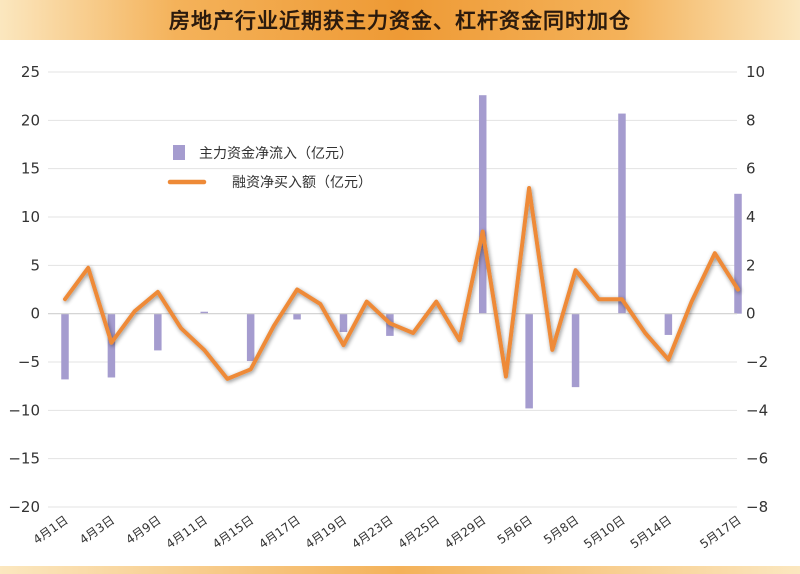  What do you see at coordinates (29, 362) in the screenshot?
I see `left-y-tick-label: −5` at bounding box center [29, 362].